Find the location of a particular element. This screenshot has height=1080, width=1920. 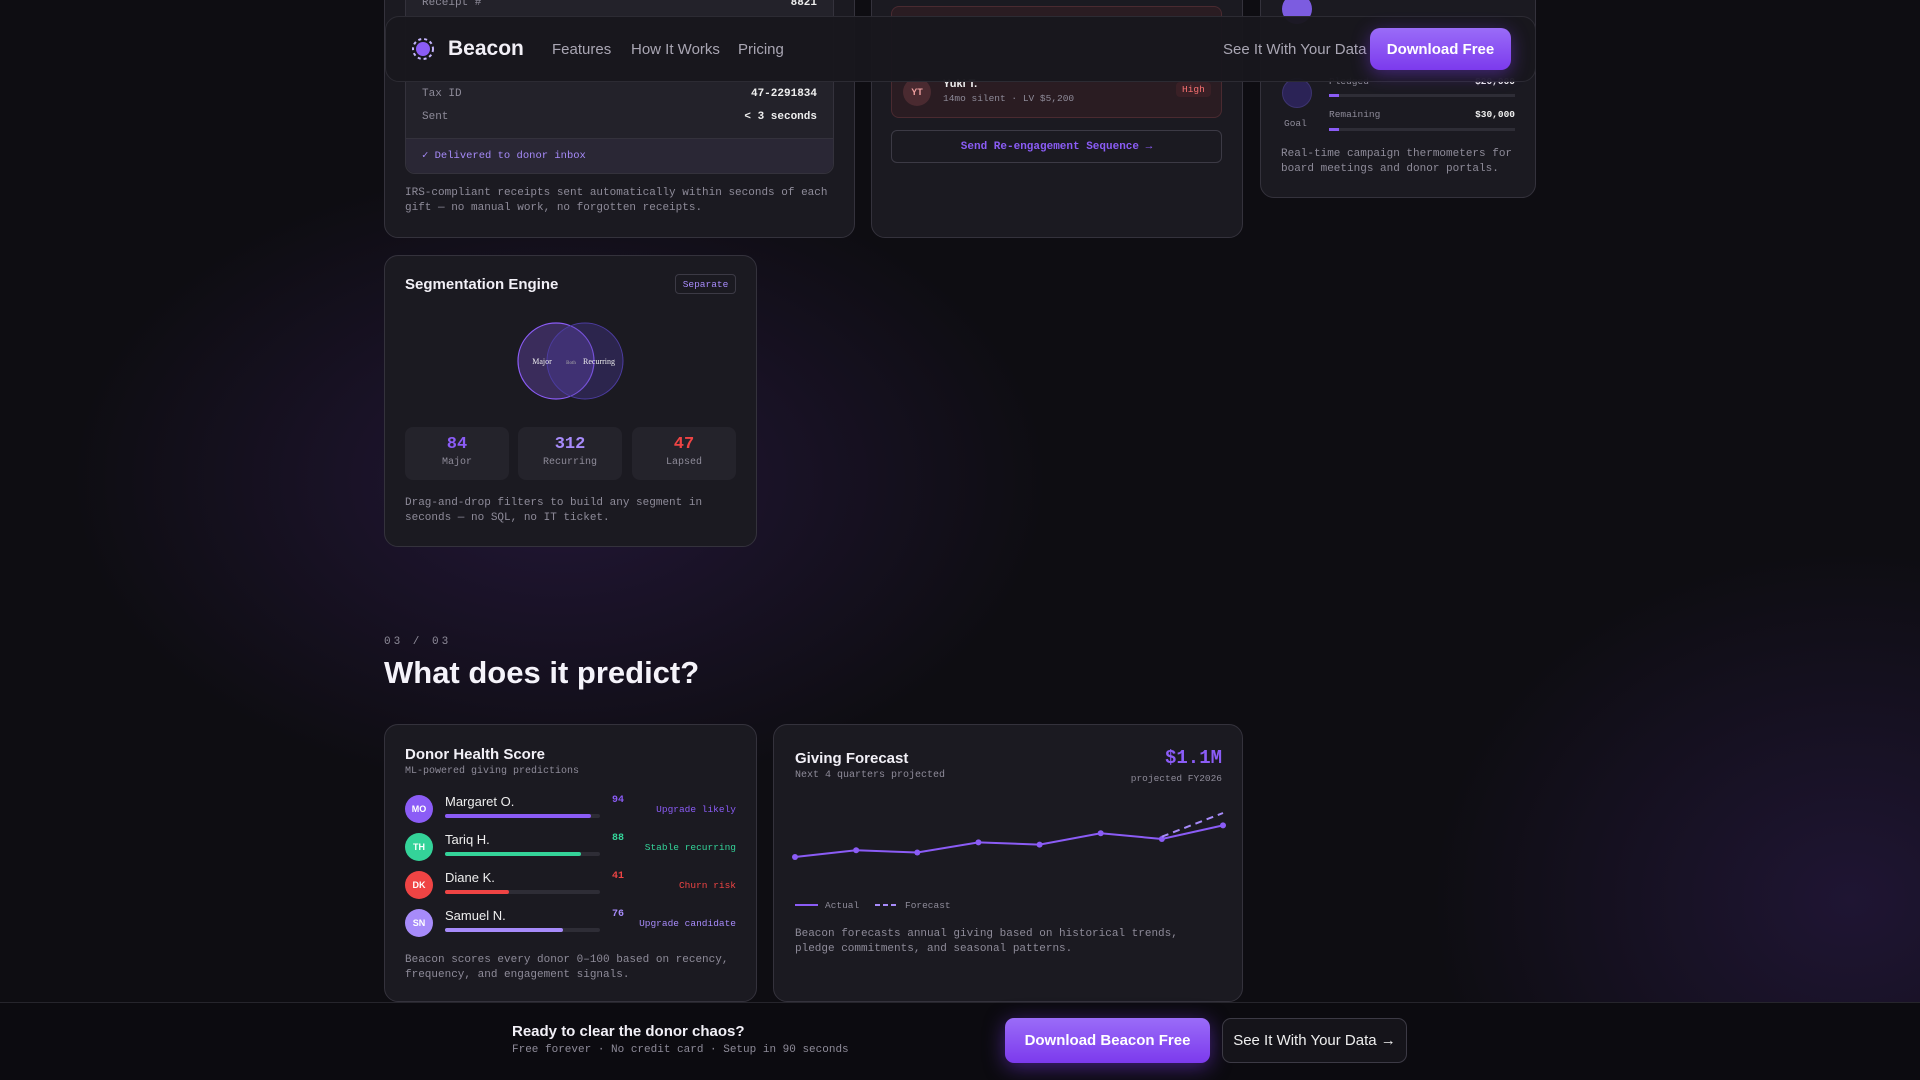

venn-label: Recurring is located at coordinates (599, 361).